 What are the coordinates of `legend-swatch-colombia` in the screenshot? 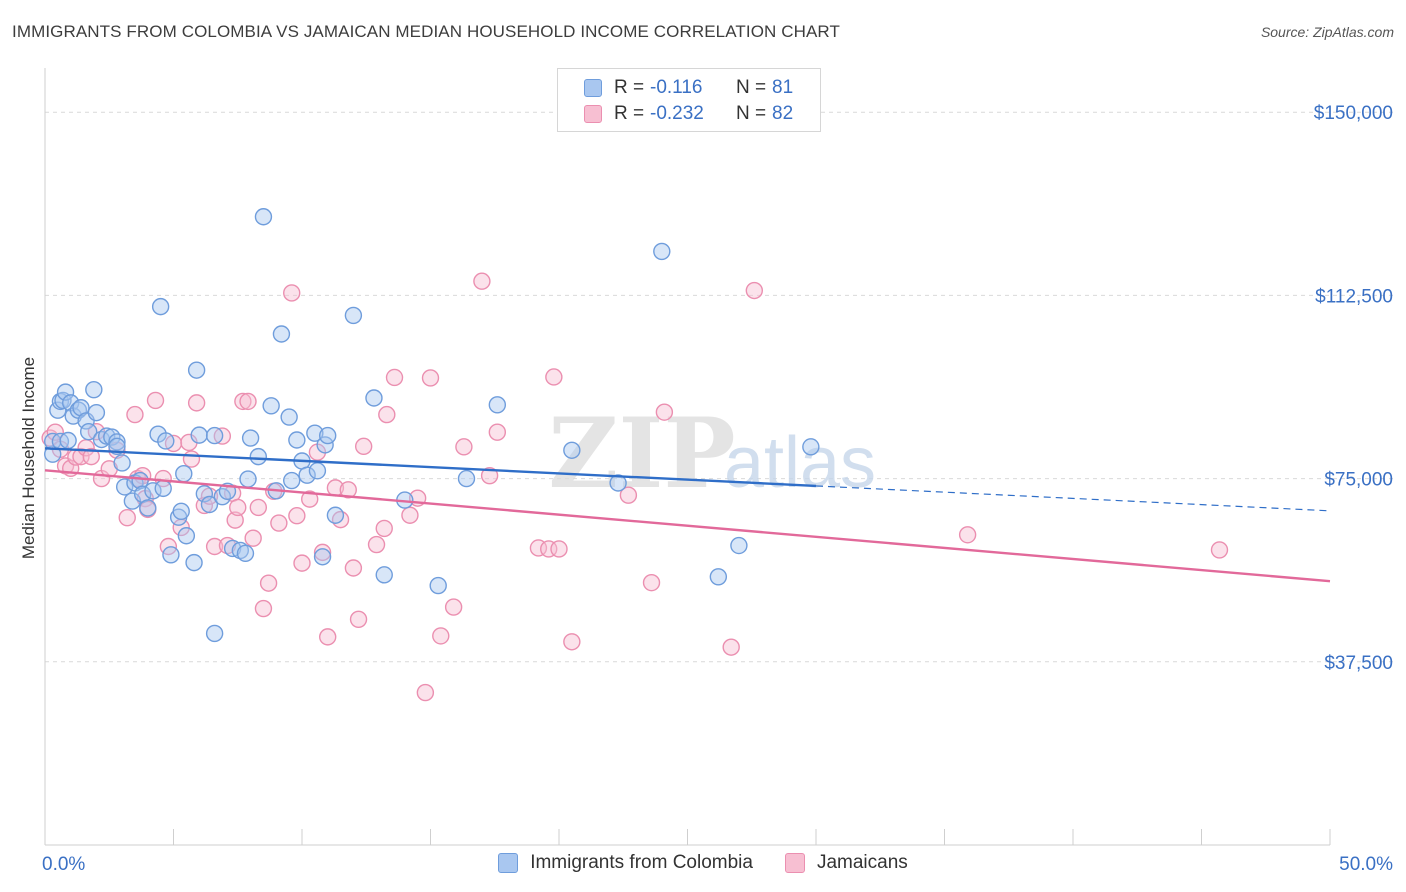 It's located at (593, 88).